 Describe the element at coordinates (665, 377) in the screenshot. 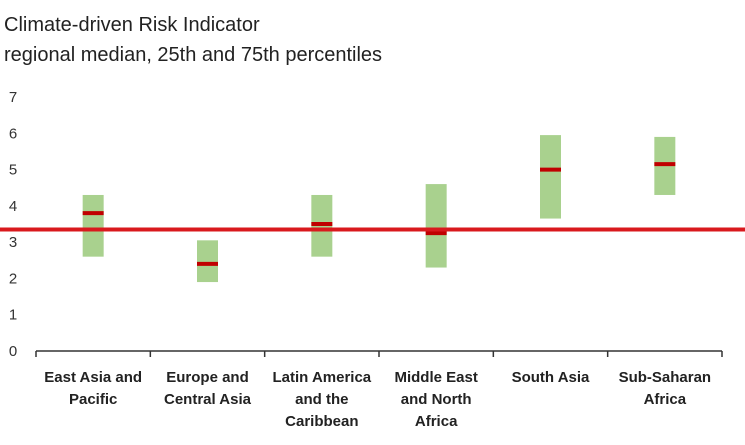

I see `category-label: Sub-Saharan` at that location.